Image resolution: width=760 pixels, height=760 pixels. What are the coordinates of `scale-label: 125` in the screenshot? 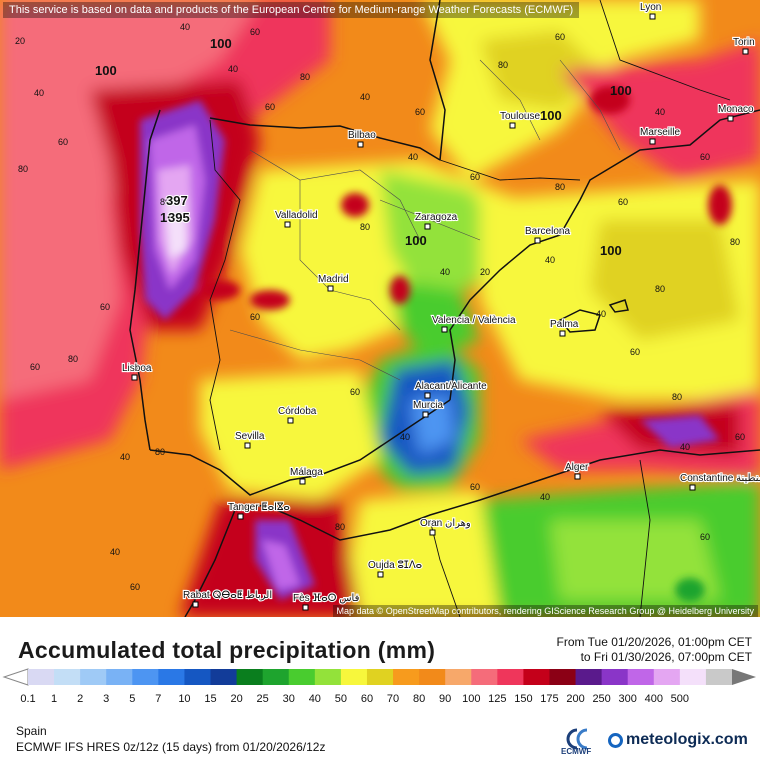 It's located at (497, 699).